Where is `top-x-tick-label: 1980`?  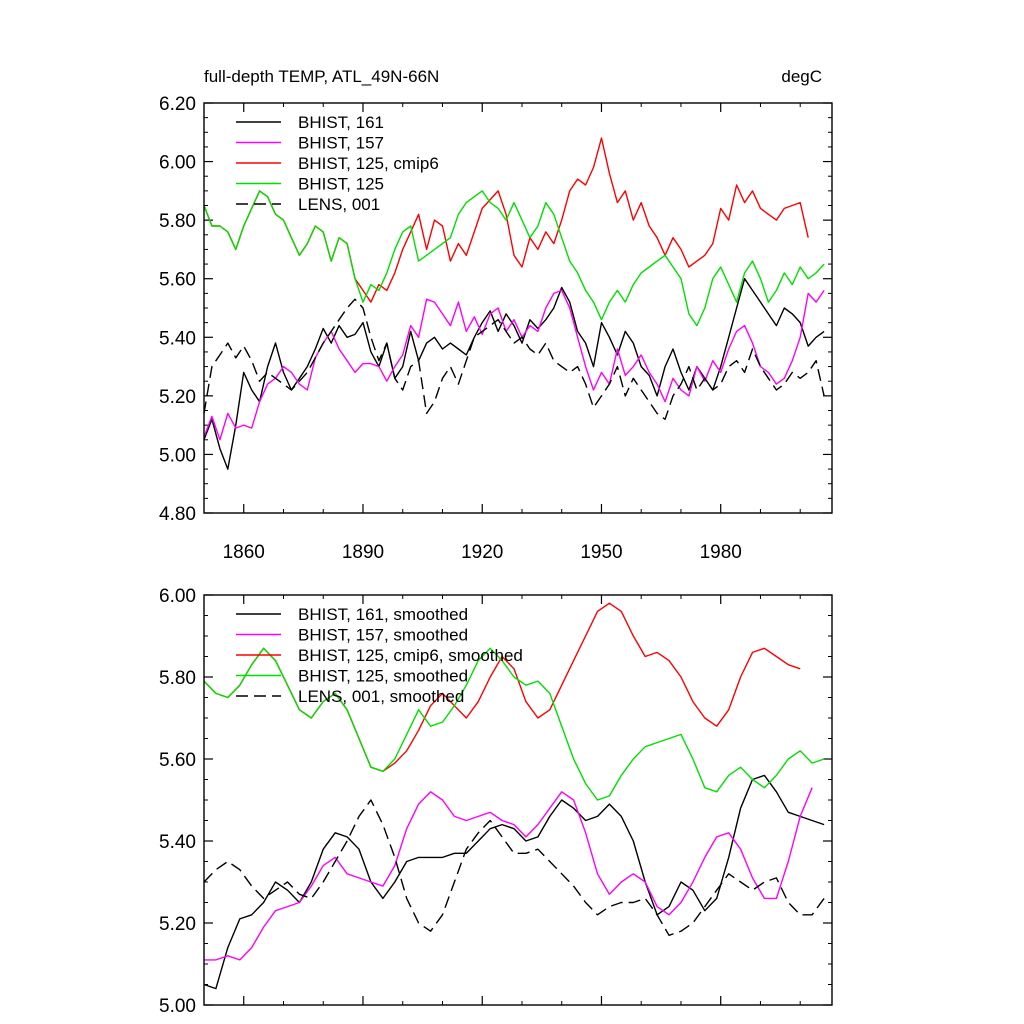 top-x-tick-label: 1980 is located at coordinates (721, 552).